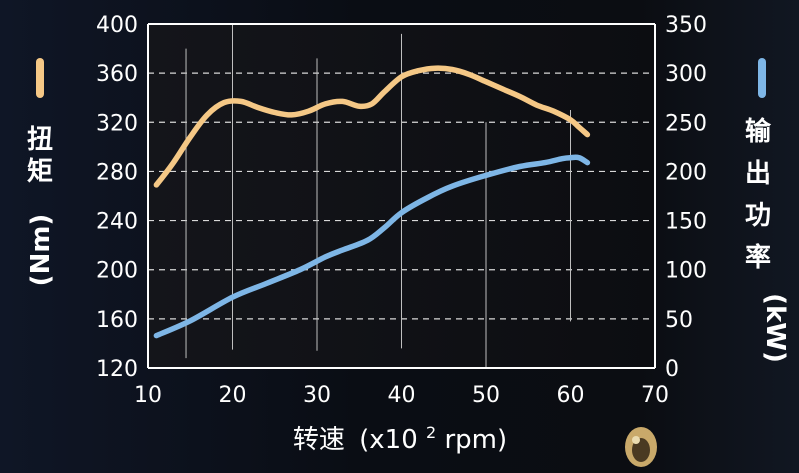  I want to click on x-tick-labels: 10 20 30 40 50 60 70, so click(401, 395).